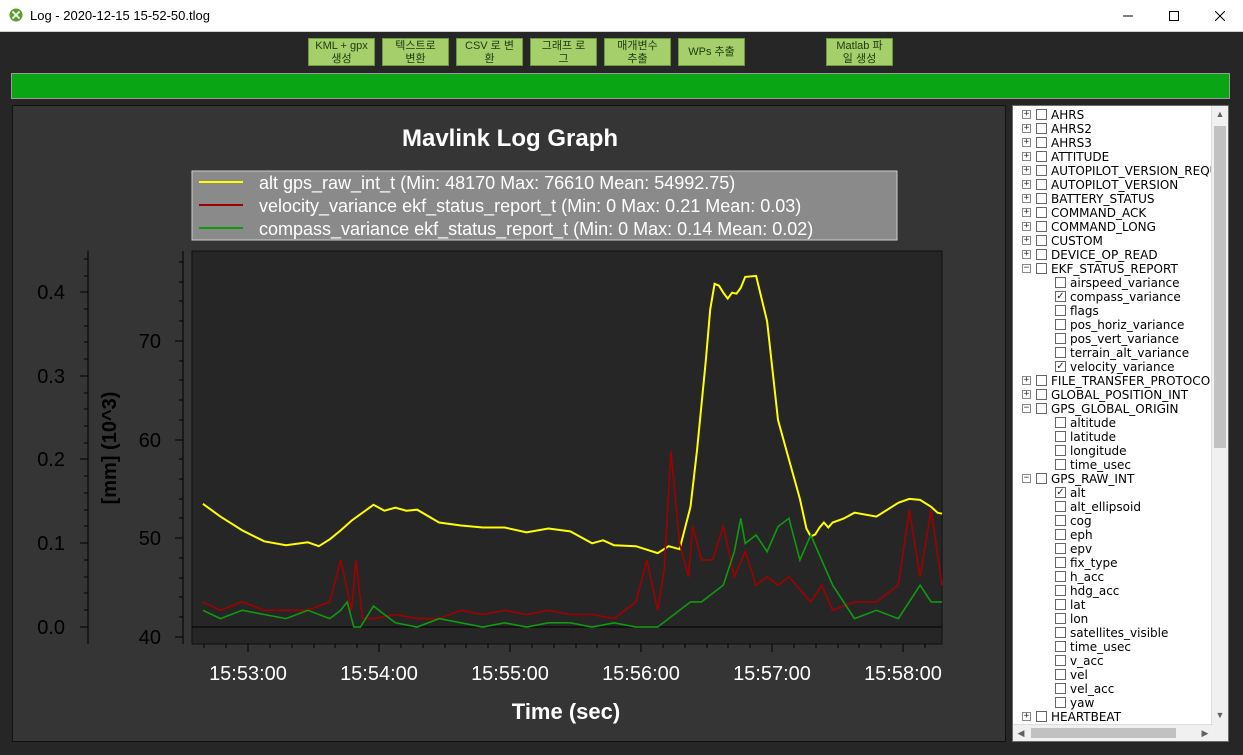  I want to click on right-axis-tick-label: 60, so click(150, 441).